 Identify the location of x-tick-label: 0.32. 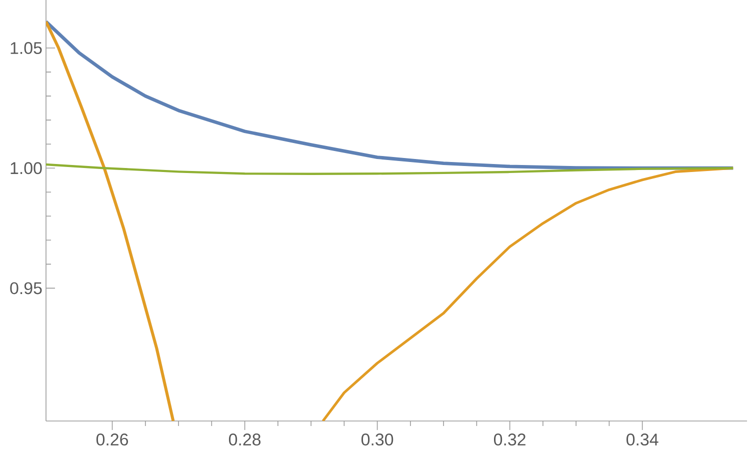
(510, 440).